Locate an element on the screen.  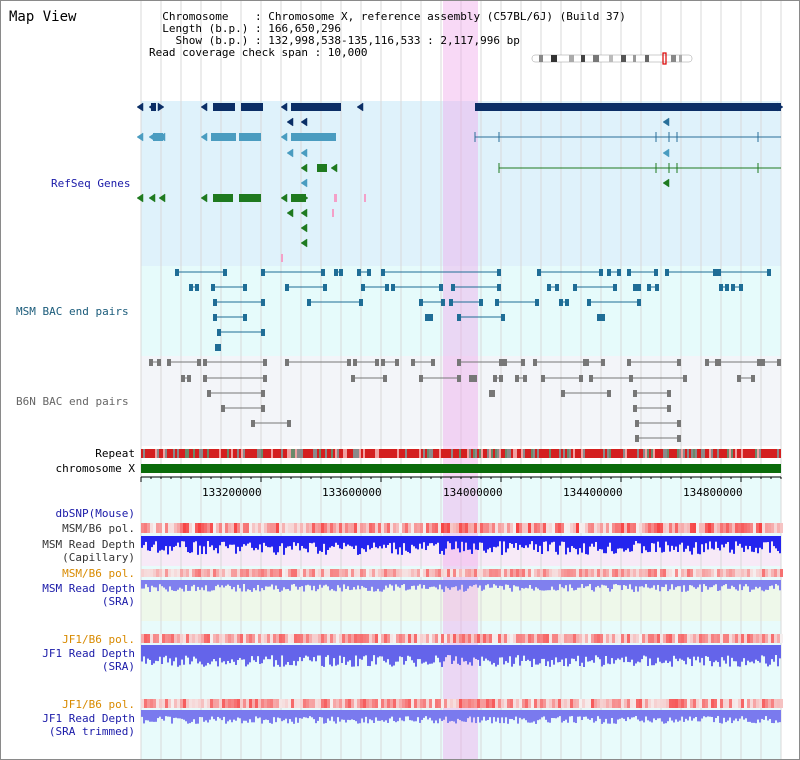
label-b6n-bac-end-pairs: B6N BAC end pairs is located at coordinates (72, 401).